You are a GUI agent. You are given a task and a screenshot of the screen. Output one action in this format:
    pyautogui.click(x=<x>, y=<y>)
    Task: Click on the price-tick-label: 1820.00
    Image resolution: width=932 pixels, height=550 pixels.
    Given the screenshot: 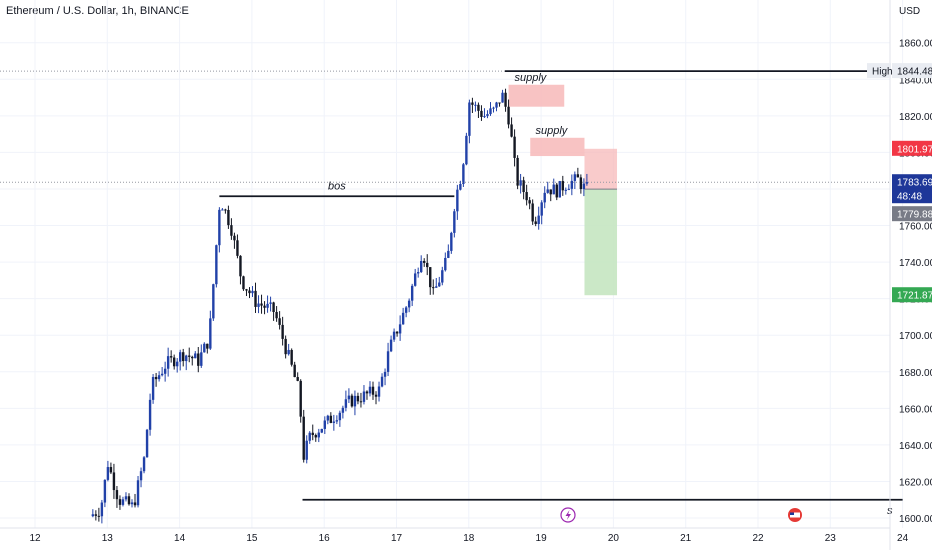 What is the action you would take?
    pyautogui.click(x=915, y=117)
    